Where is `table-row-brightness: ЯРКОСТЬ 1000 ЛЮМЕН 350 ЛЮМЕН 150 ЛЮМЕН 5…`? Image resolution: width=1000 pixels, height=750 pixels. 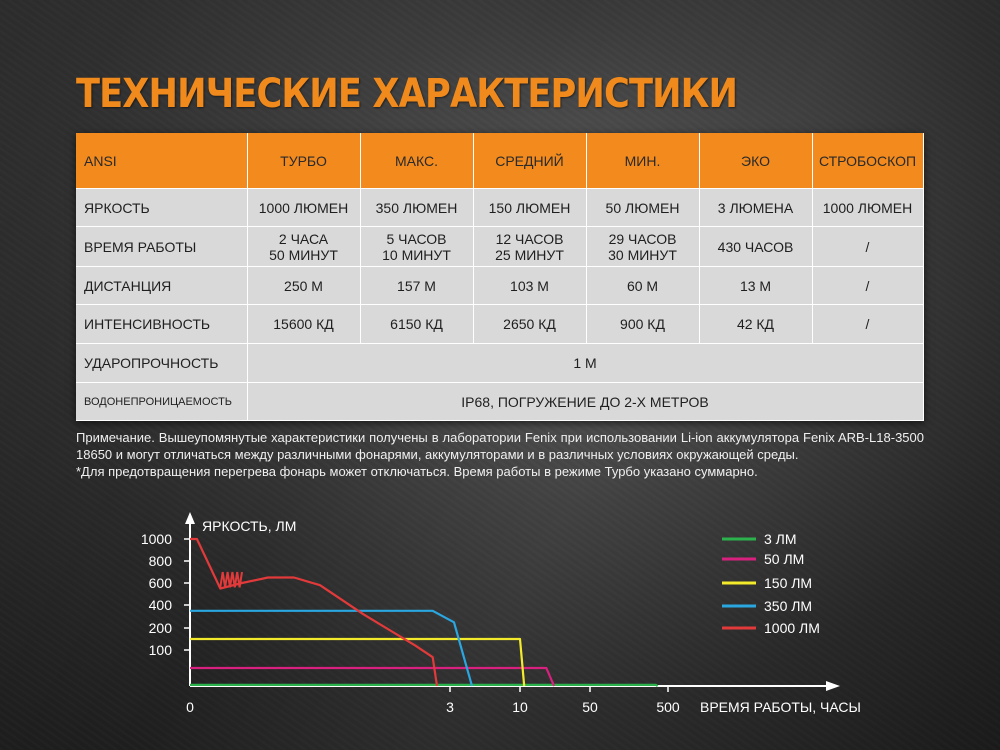
table-row-brightness: ЯРКОСТЬ 1000 ЛЮМЕН 350 ЛЮМЕН 150 ЛЮМЕН 5… is located at coordinates (500, 207).